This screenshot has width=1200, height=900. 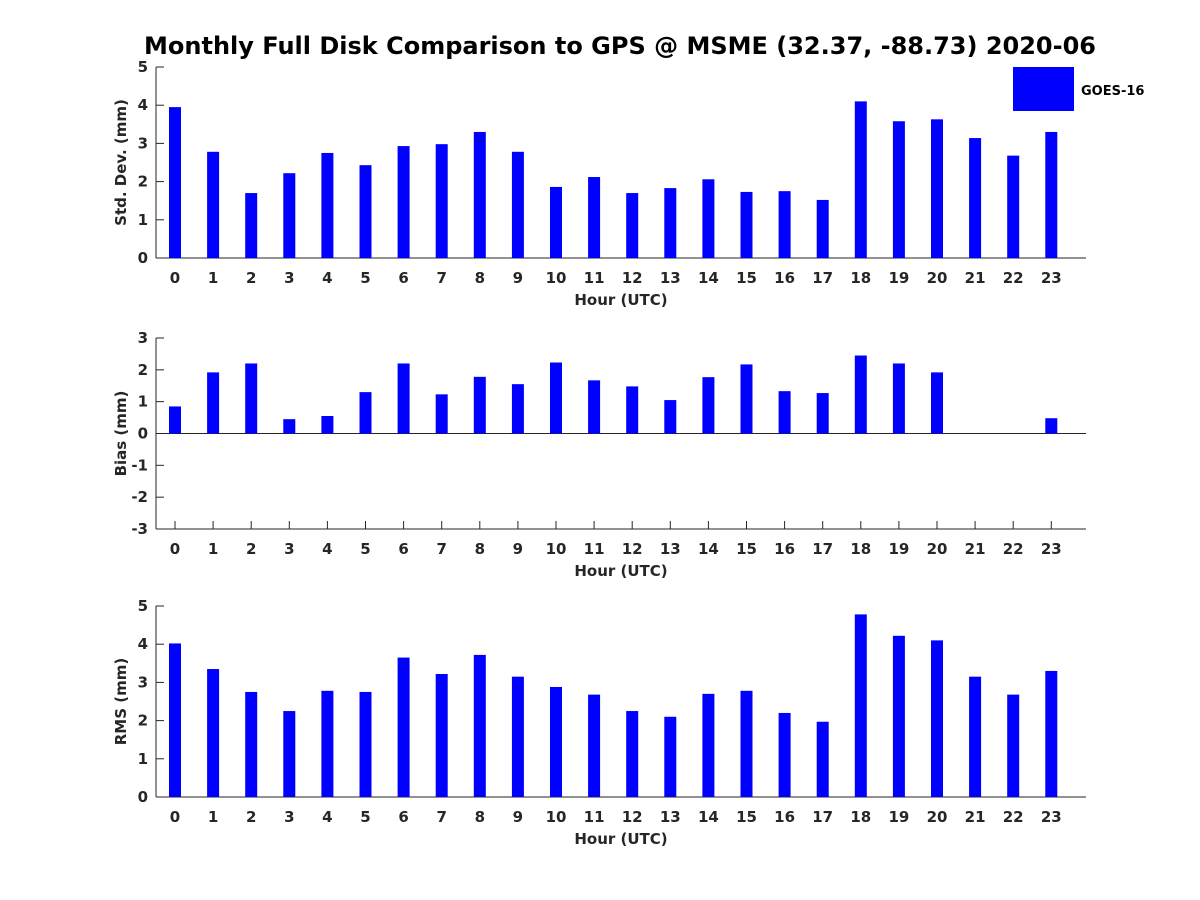 What do you see at coordinates (1013, 549) in the screenshot?
I see `x-tick-label: 22` at bounding box center [1013, 549].